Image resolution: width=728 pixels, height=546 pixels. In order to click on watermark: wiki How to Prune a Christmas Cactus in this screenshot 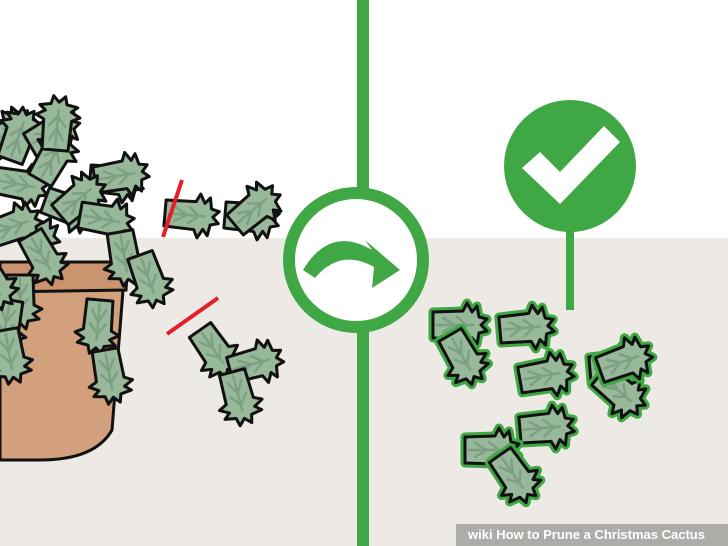, I will do `click(592, 535)`.